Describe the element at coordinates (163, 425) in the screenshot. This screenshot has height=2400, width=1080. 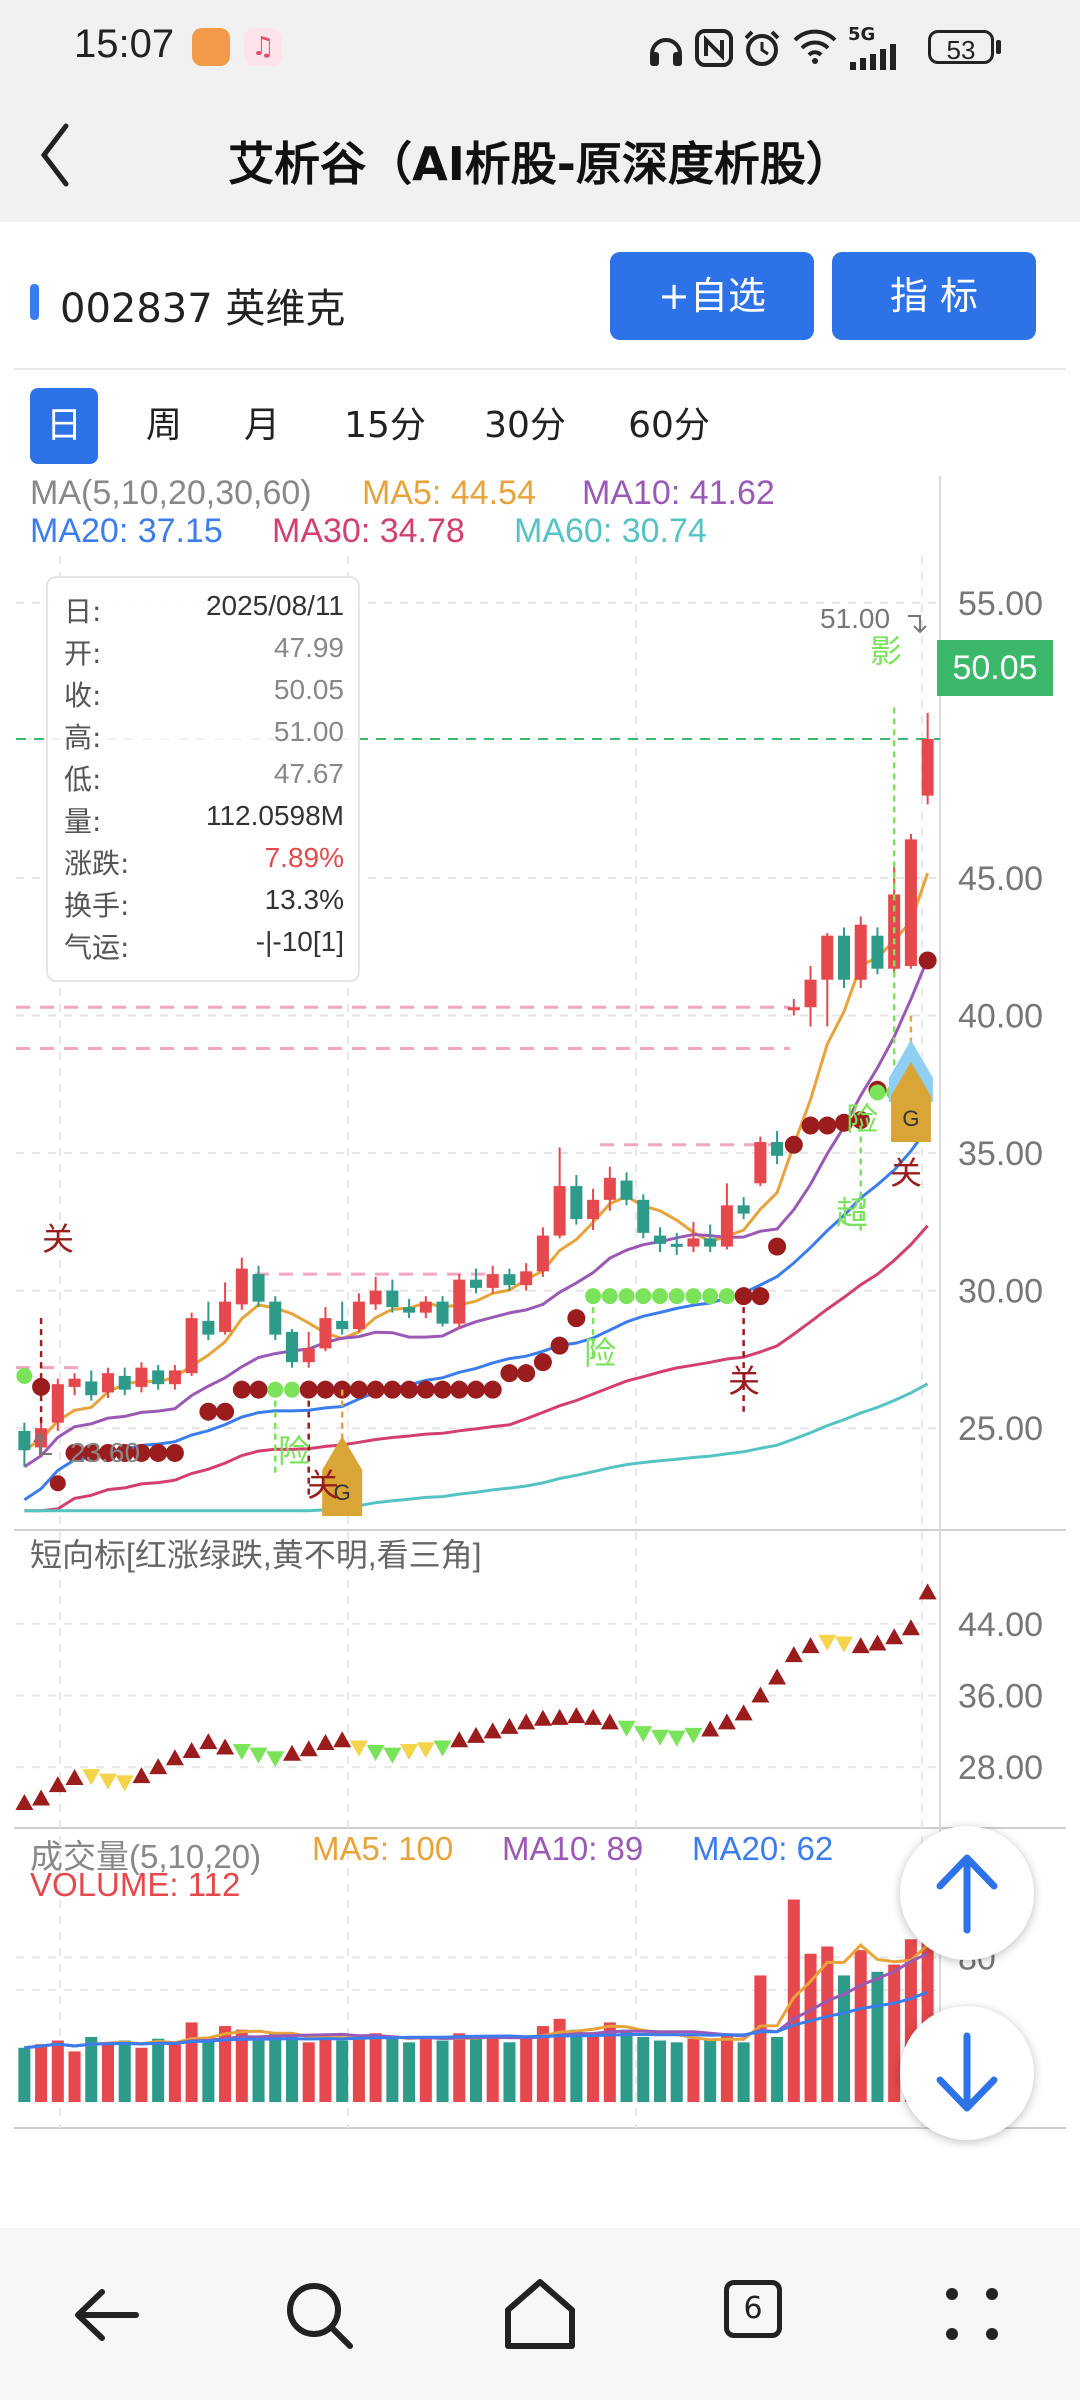
I see `tab-week: 周` at that location.